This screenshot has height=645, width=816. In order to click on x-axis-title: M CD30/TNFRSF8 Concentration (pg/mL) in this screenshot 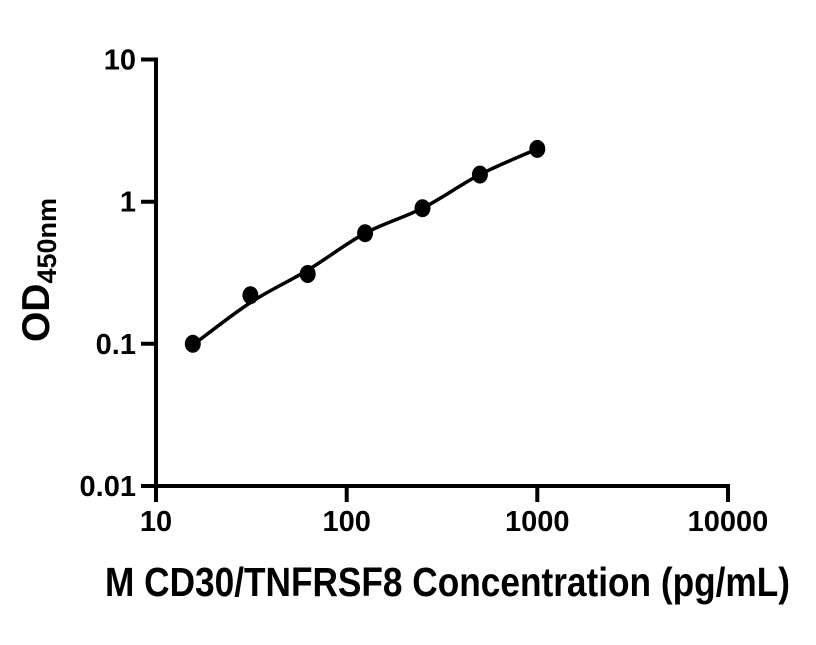, I will do `click(447, 582)`.